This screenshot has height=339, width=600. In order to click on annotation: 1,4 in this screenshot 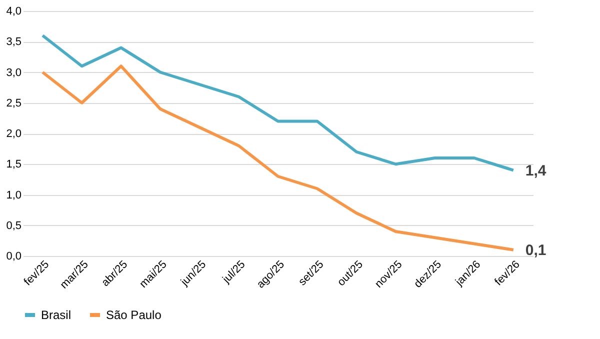, I will do `click(536, 171)`.